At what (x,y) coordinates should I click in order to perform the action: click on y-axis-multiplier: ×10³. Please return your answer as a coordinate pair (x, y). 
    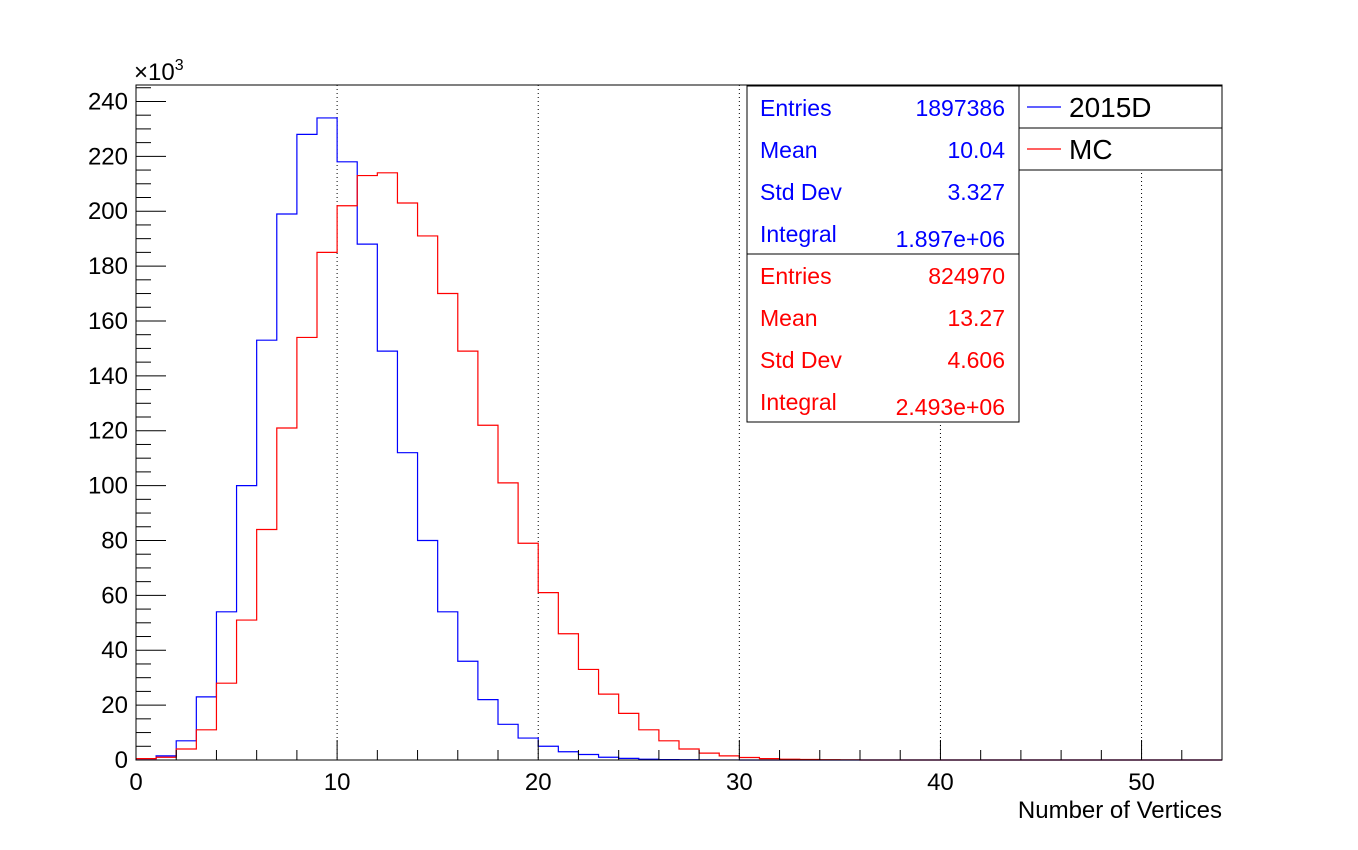
    Looking at the image, I should click on (159, 71).